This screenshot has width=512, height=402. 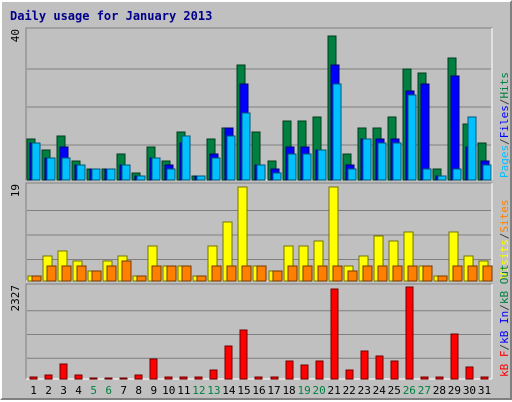 I want to click on x-tick-label-day-9: 9, so click(x=153, y=390).